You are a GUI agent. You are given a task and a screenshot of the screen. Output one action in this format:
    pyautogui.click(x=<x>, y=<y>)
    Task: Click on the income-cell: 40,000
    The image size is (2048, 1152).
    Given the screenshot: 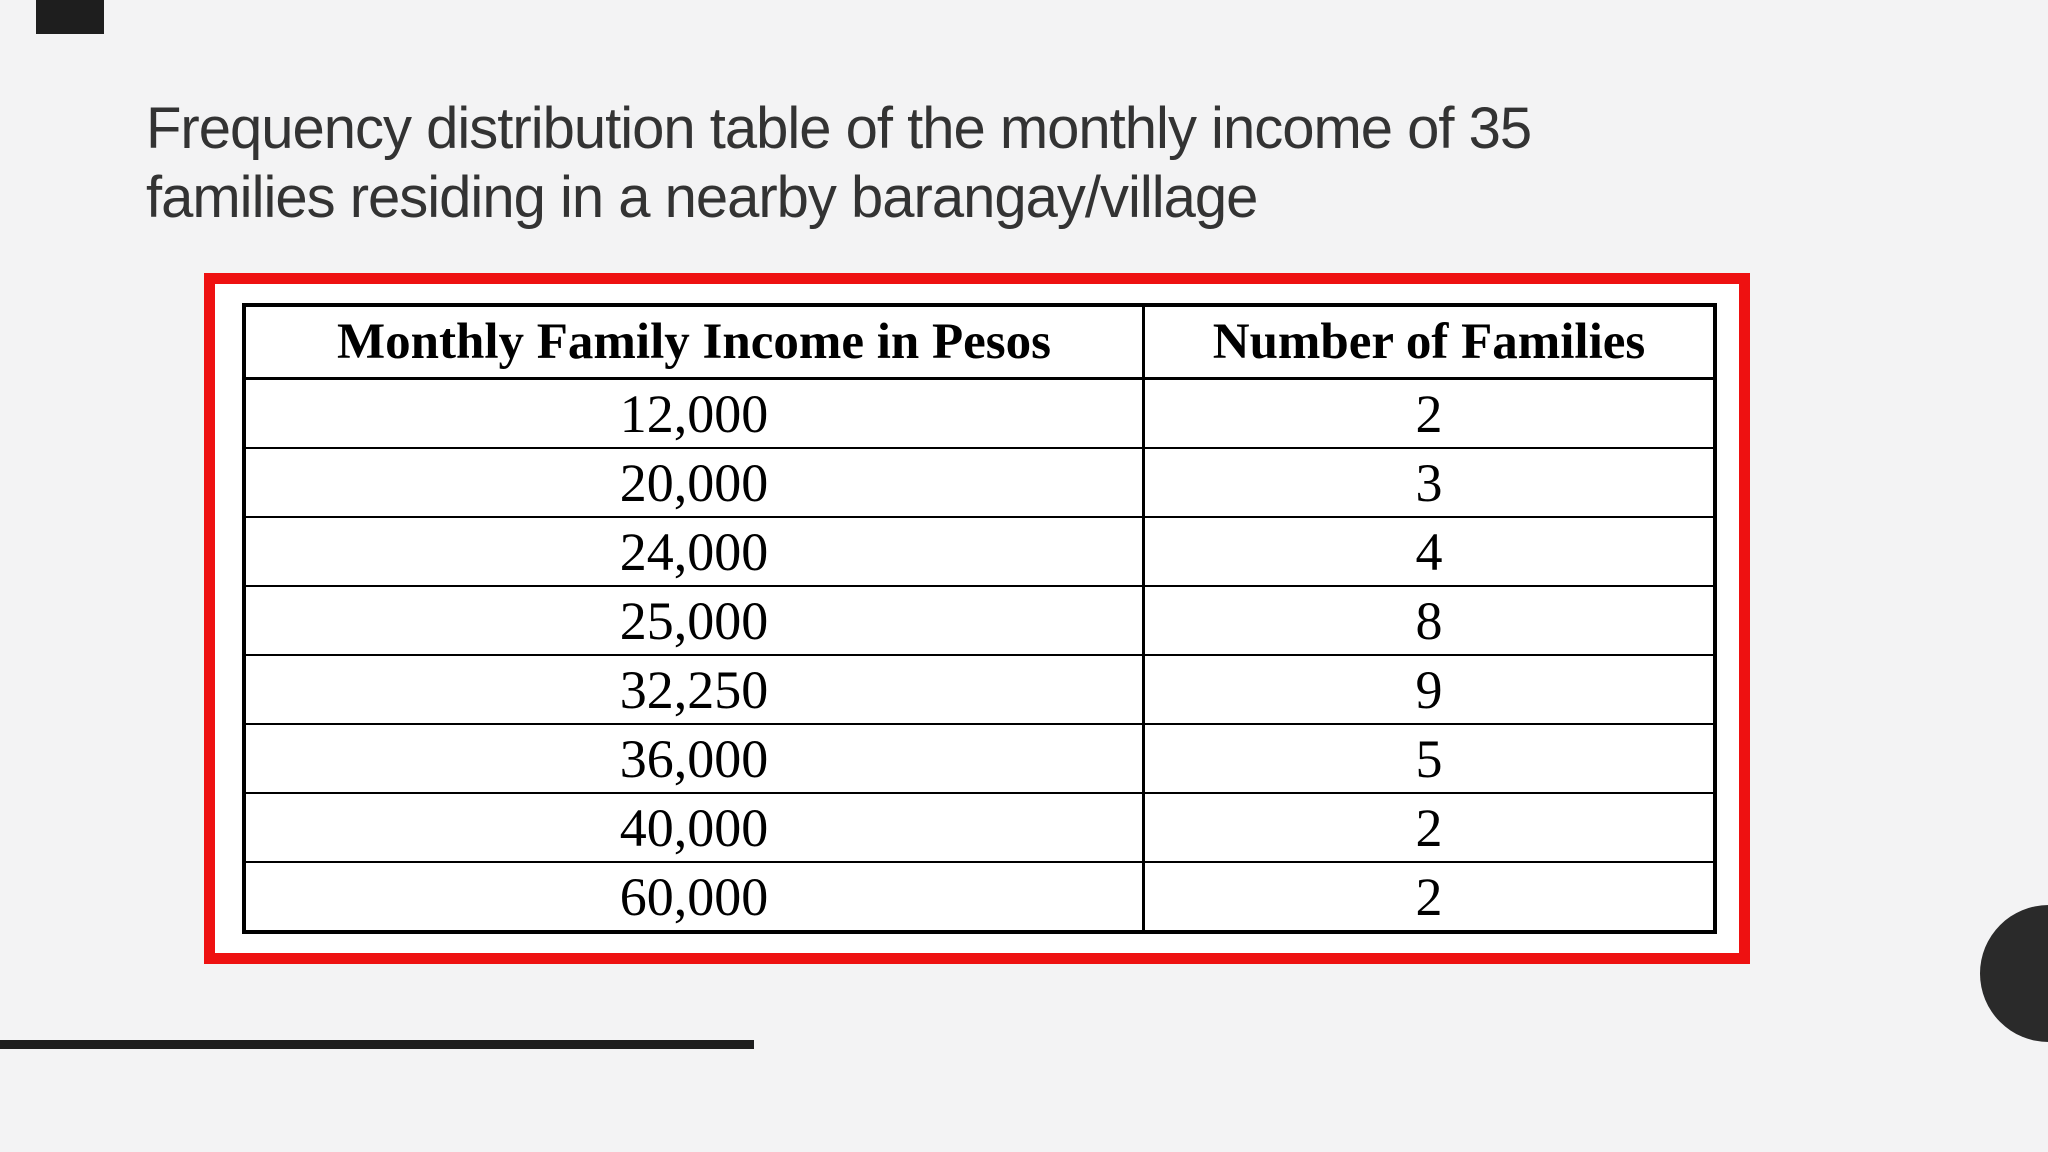 What is the action you would take?
    pyautogui.click(x=695, y=827)
    